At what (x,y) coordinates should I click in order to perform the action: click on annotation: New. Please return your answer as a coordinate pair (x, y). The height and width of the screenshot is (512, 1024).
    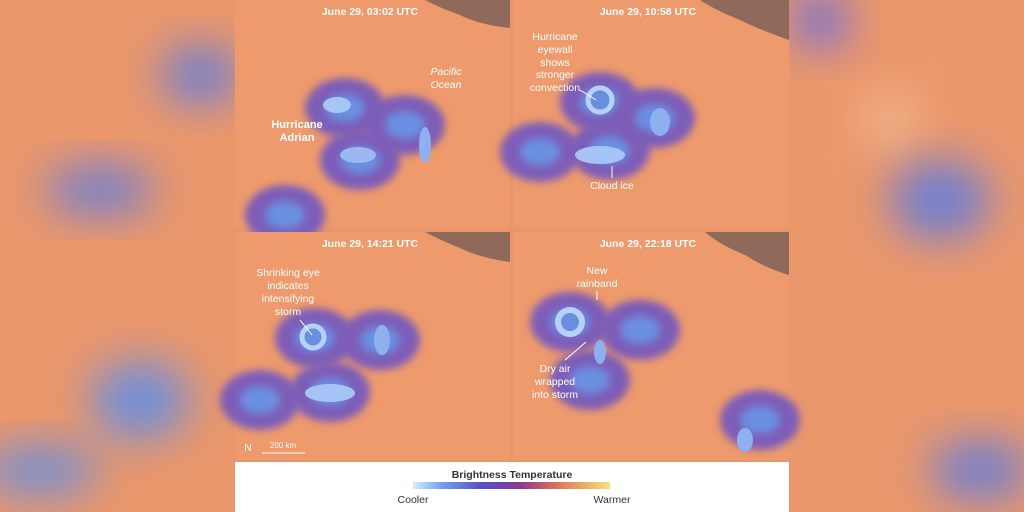
    Looking at the image, I should click on (596, 271).